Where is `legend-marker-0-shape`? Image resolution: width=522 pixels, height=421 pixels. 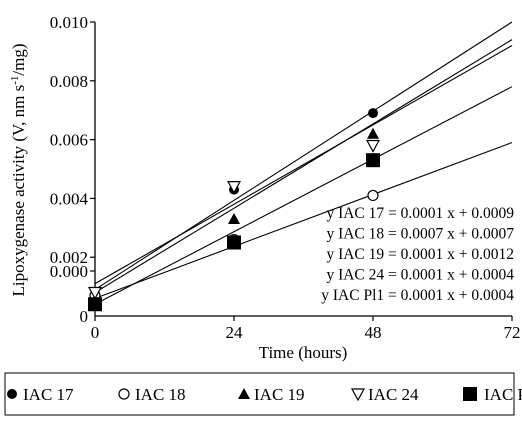
legend-marker-0-shape is located at coordinates (12, 394).